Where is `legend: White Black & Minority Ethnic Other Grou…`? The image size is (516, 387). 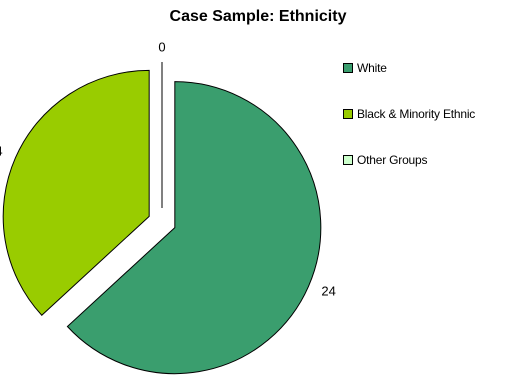 legend: White Black & Minority Ethnic Other Grou… is located at coordinates (409, 129).